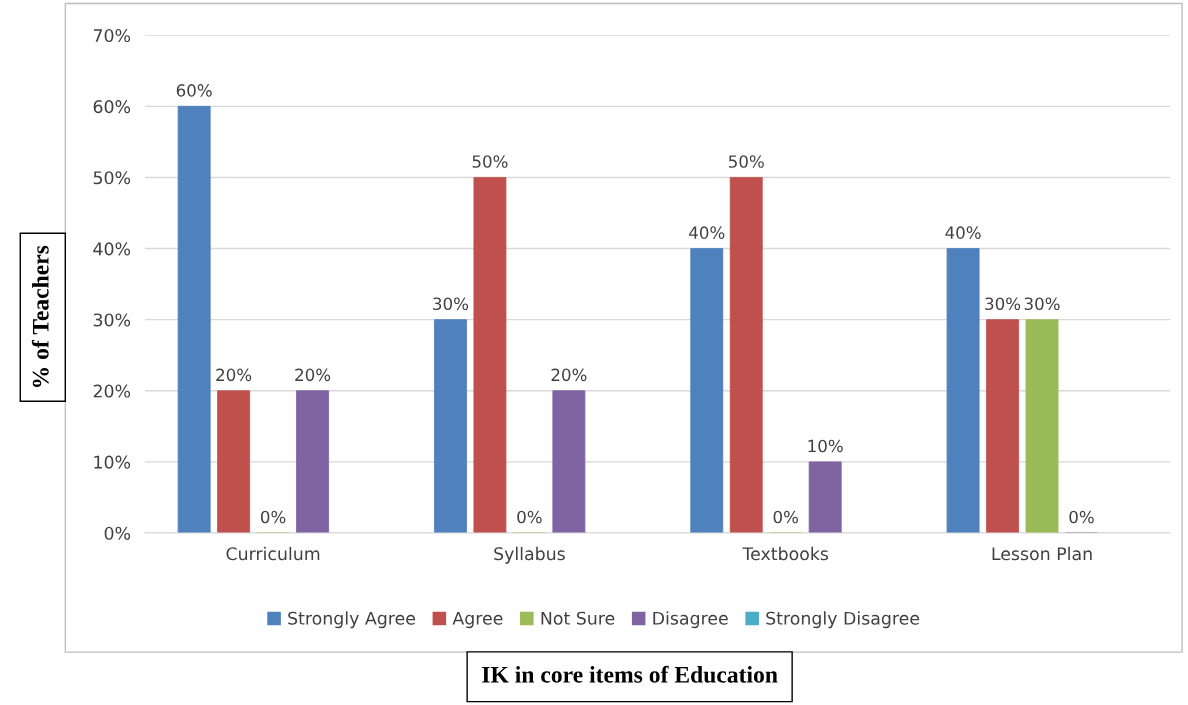 Image resolution: width=1188 pixels, height=705 pixels. I want to click on y-tick-label: 60%, so click(112, 107).